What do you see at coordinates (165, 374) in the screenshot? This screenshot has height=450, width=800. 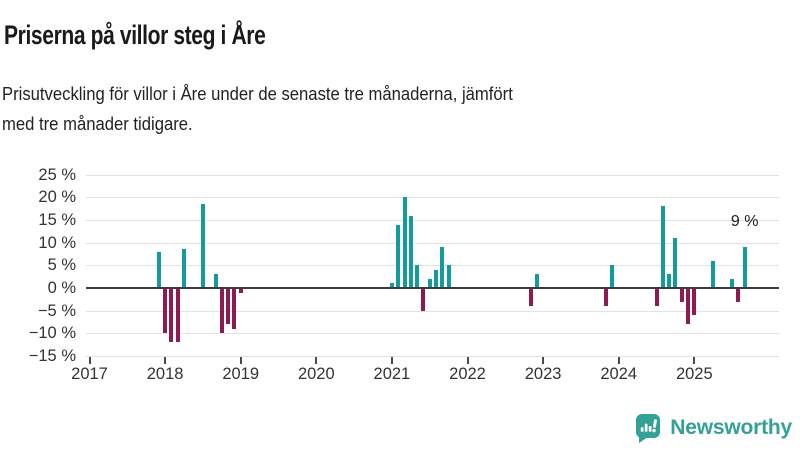 I see `x-axis-year-label: 2018` at bounding box center [165, 374].